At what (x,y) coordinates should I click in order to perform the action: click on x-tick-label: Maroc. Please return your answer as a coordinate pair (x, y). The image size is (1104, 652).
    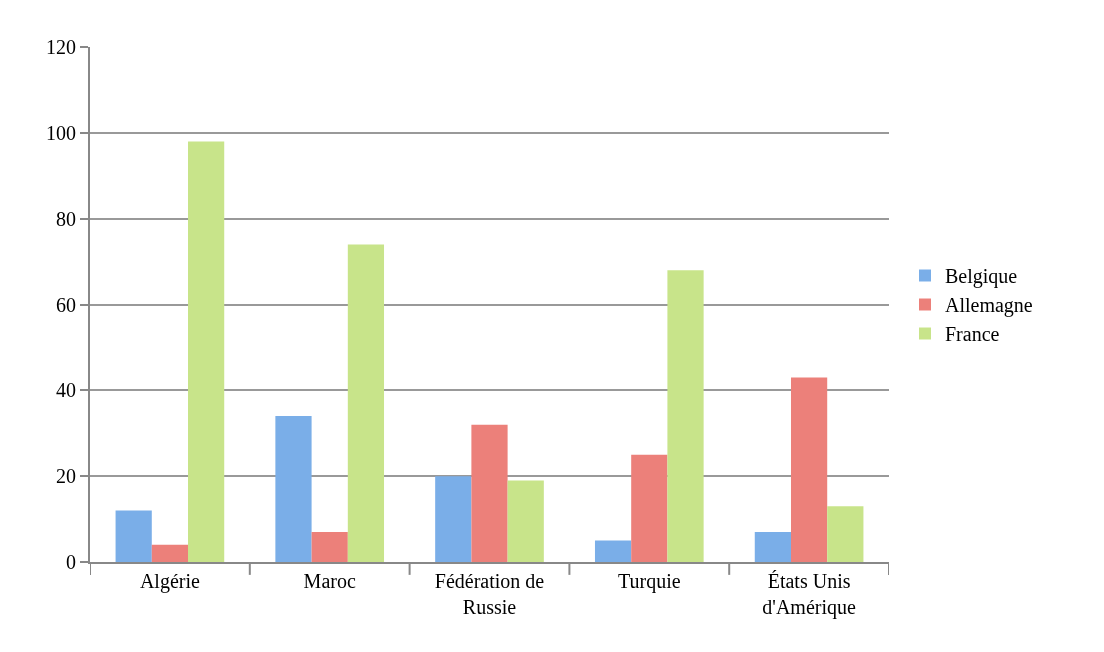
    Looking at the image, I should click on (329, 581).